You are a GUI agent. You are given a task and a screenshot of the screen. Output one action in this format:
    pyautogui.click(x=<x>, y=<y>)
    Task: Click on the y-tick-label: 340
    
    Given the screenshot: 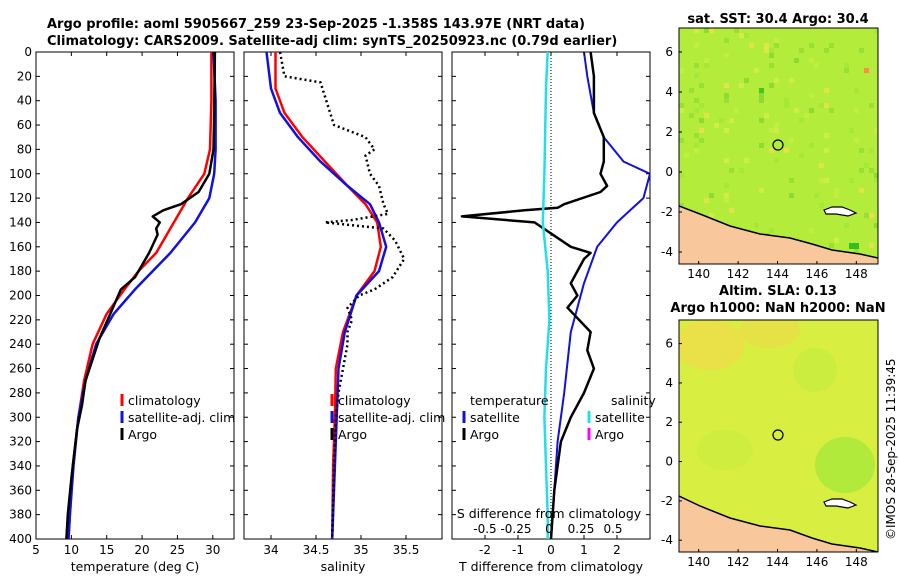 What is the action you would take?
    pyautogui.click(x=20, y=466)
    